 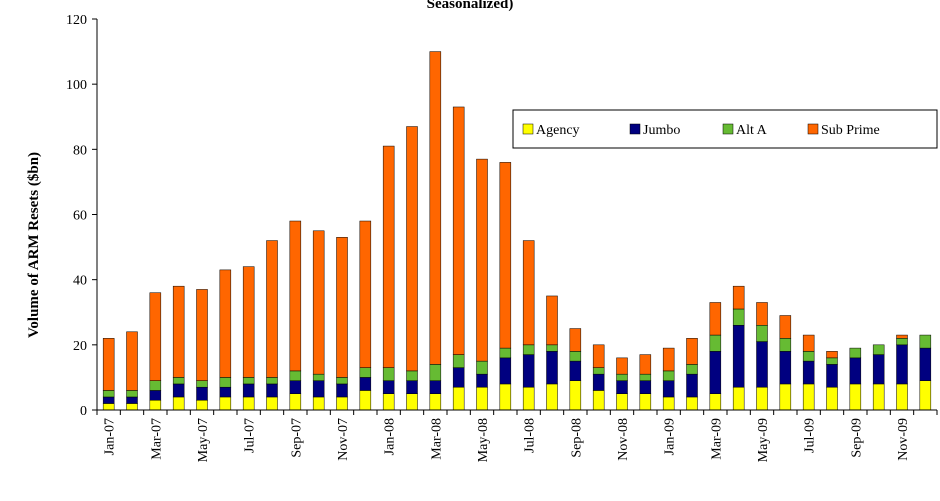 What do you see at coordinates (716, 439) in the screenshot?
I see `x-tick-label: Mar-09` at bounding box center [716, 439].